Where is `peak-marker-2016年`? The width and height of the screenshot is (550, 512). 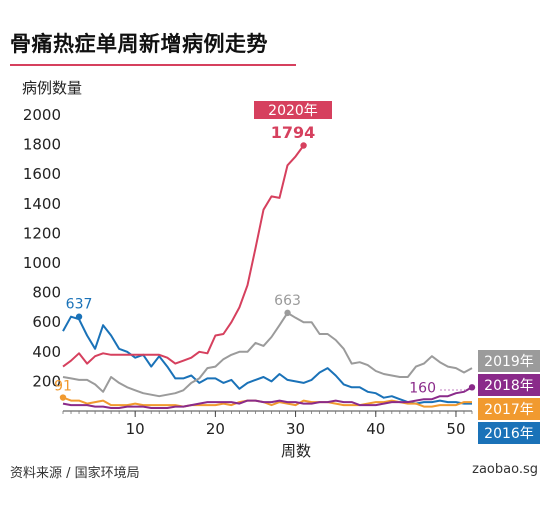 peak-marker-2016年 is located at coordinates (79, 316).